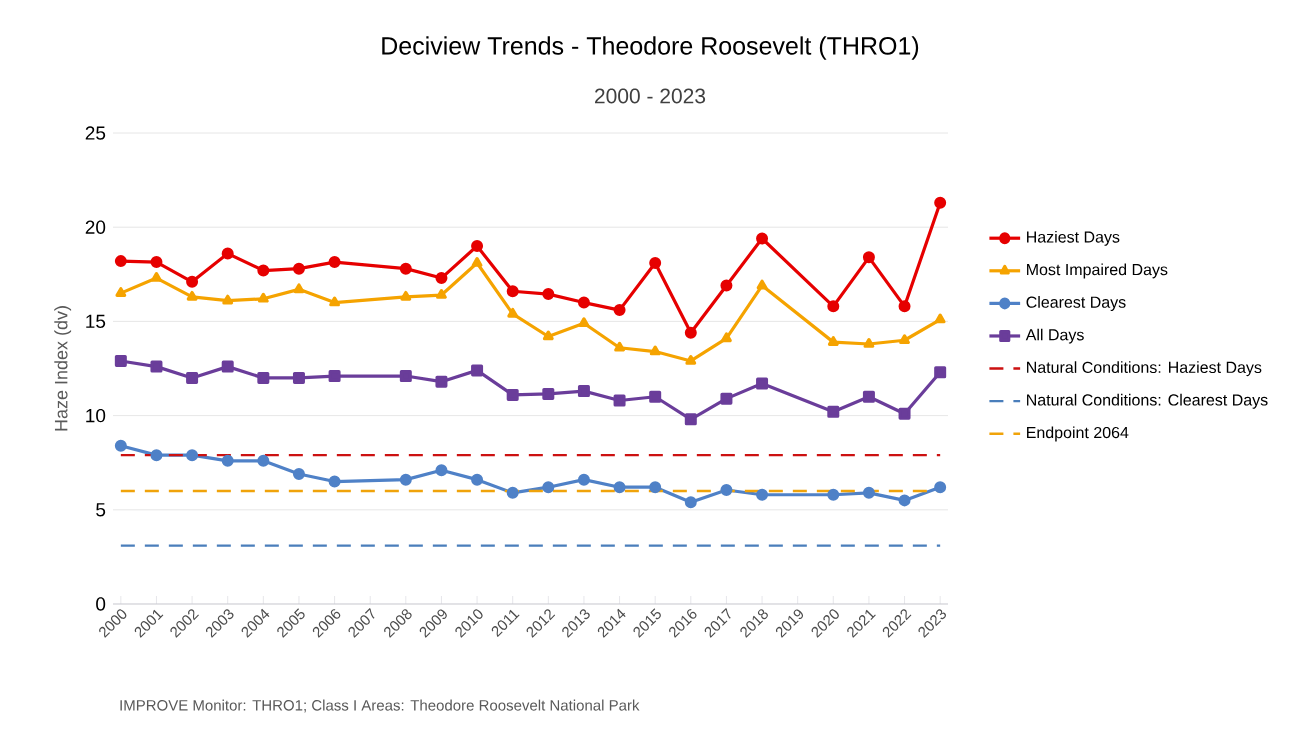  What do you see at coordinates (650, 96) in the screenshot?
I see `chart-subtitle: 2000 - 2023` at bounding box center [650, 96].